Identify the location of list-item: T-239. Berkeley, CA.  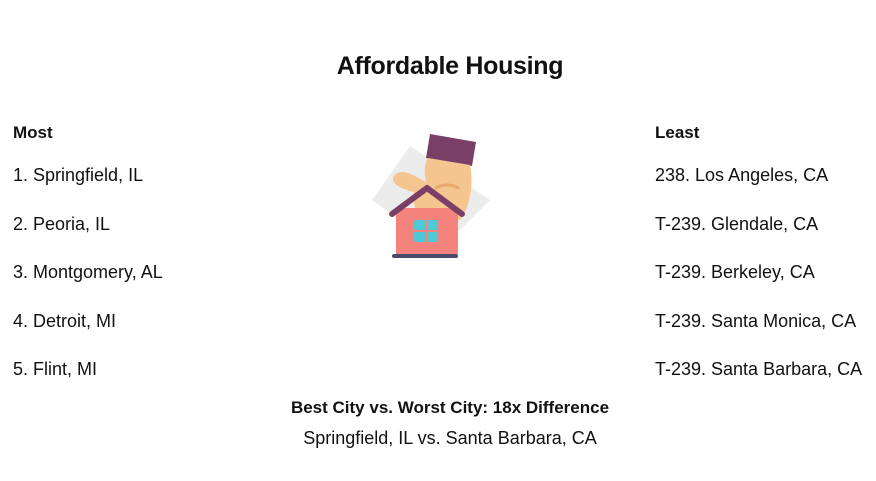
(735, 272).